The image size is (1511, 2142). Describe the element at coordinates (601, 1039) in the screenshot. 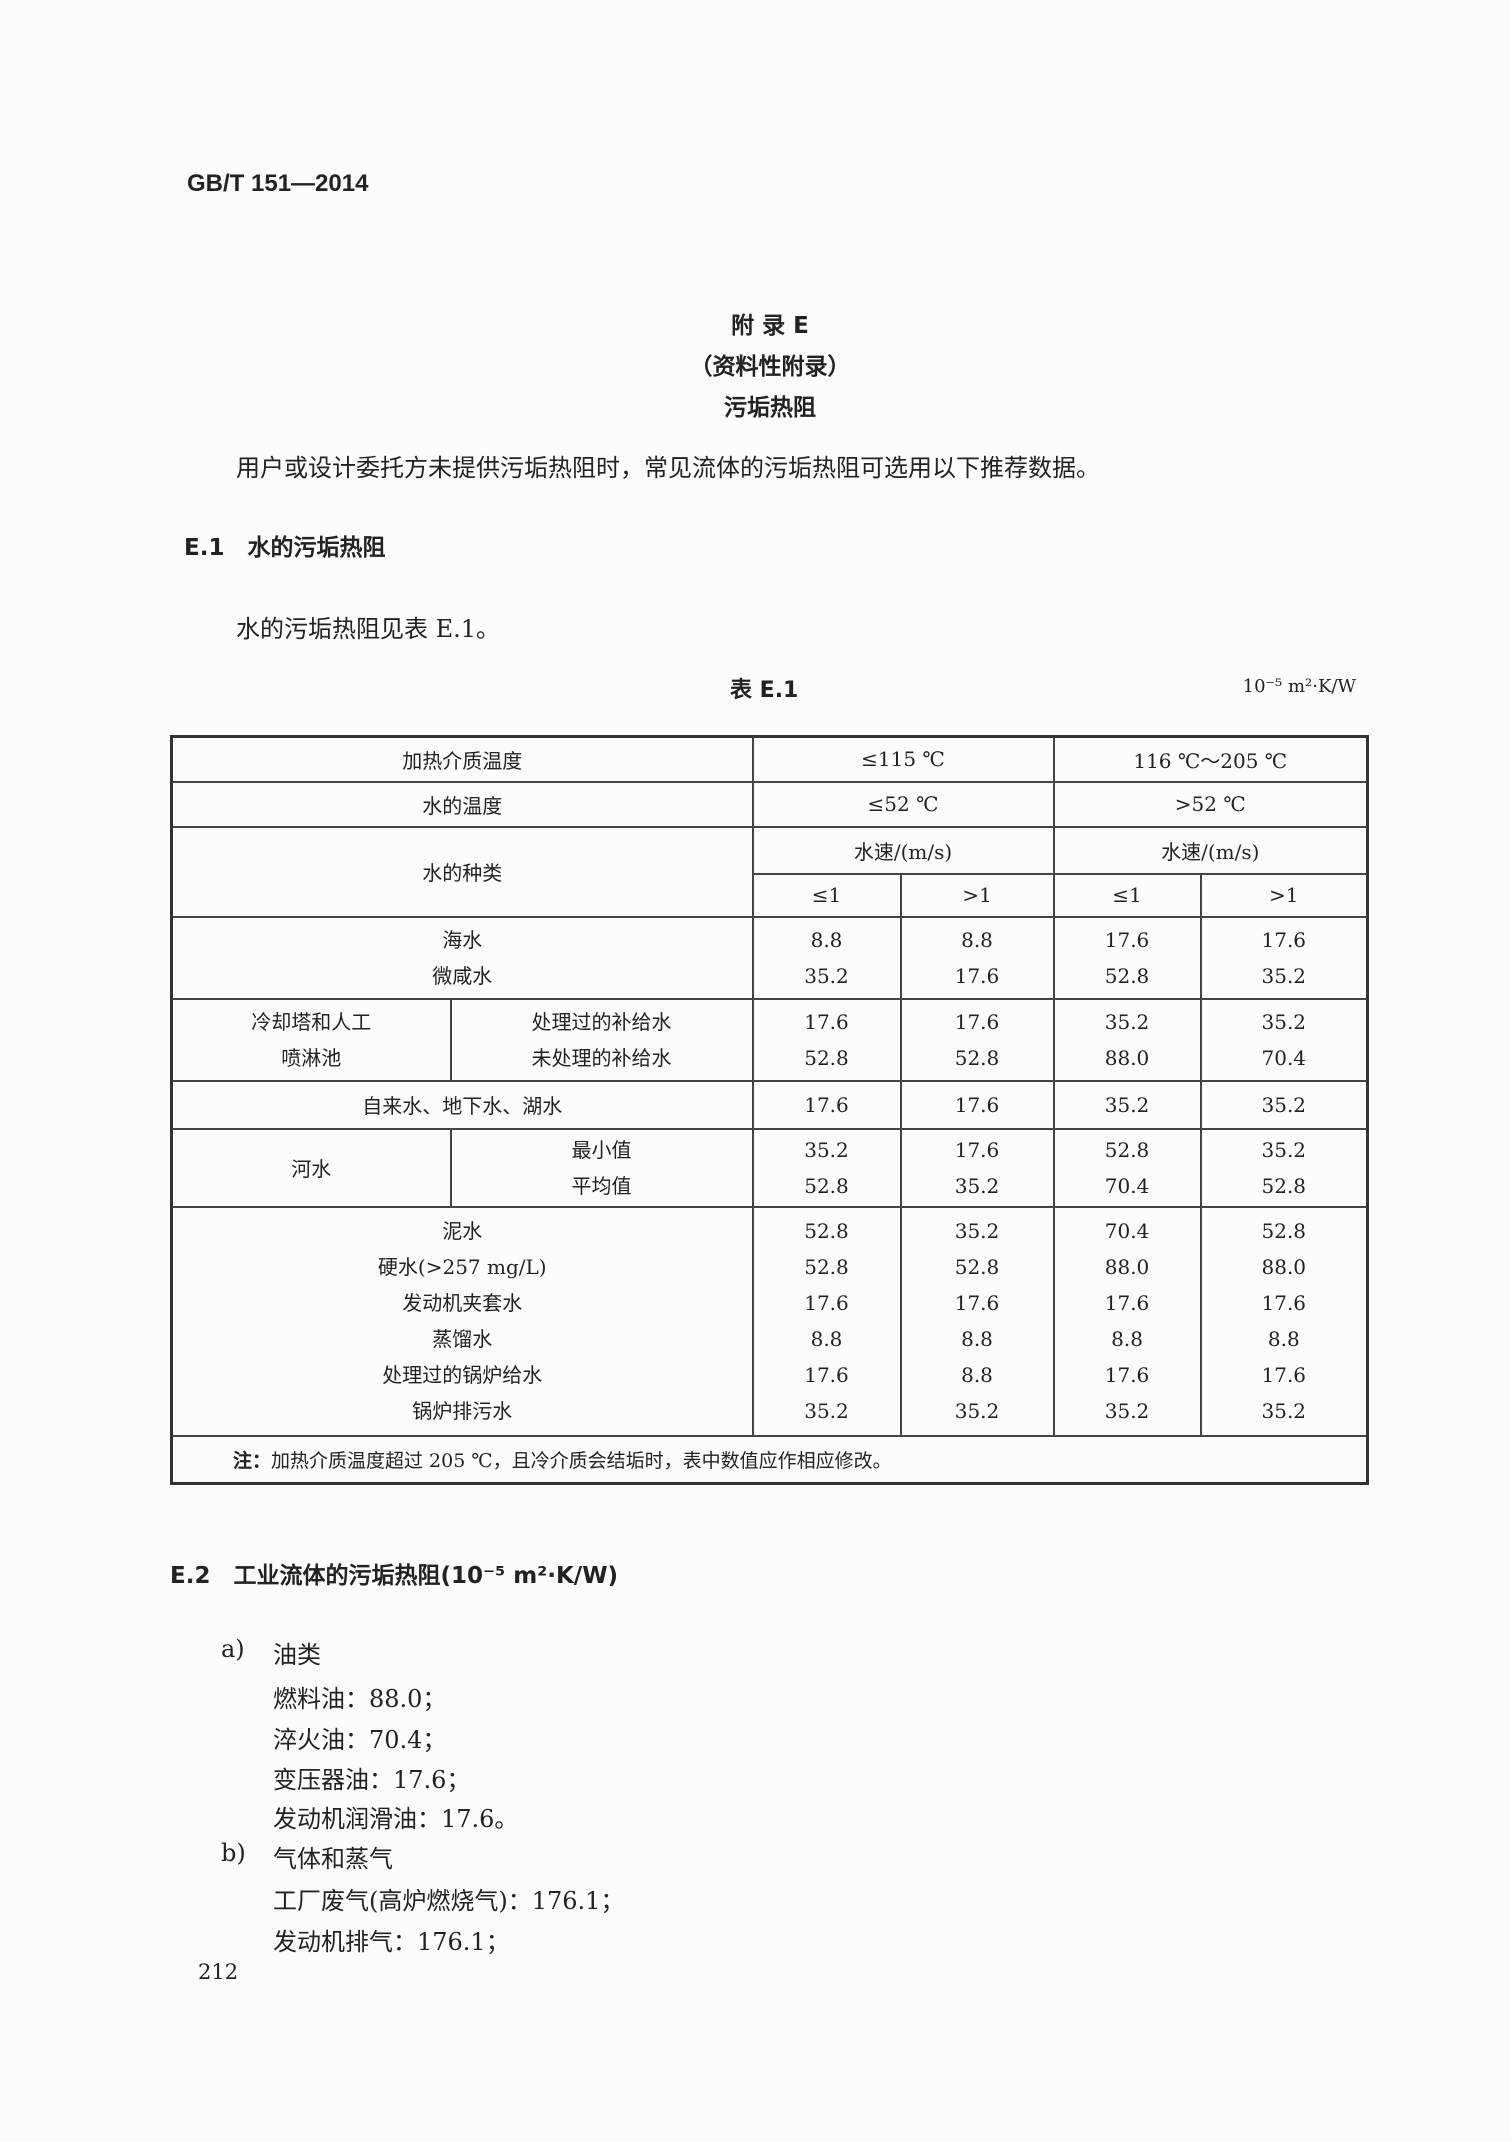

I see `row-label: 处理过的补给水 未处理的补给水` at that location.